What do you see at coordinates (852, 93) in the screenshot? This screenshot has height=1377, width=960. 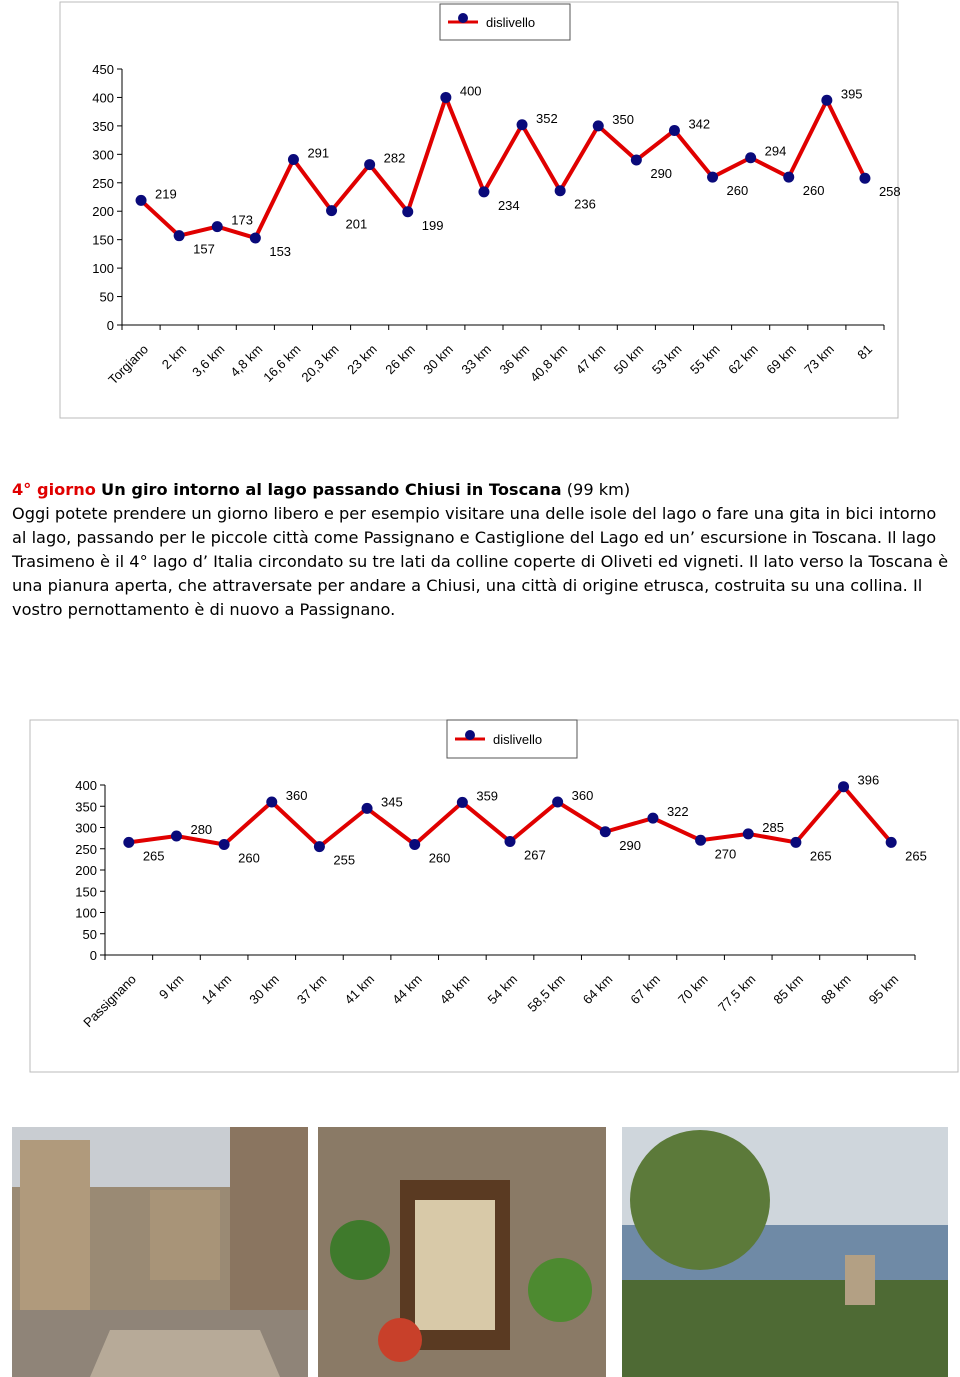 I see `data-label: 395` at bounding box center [852, 93].